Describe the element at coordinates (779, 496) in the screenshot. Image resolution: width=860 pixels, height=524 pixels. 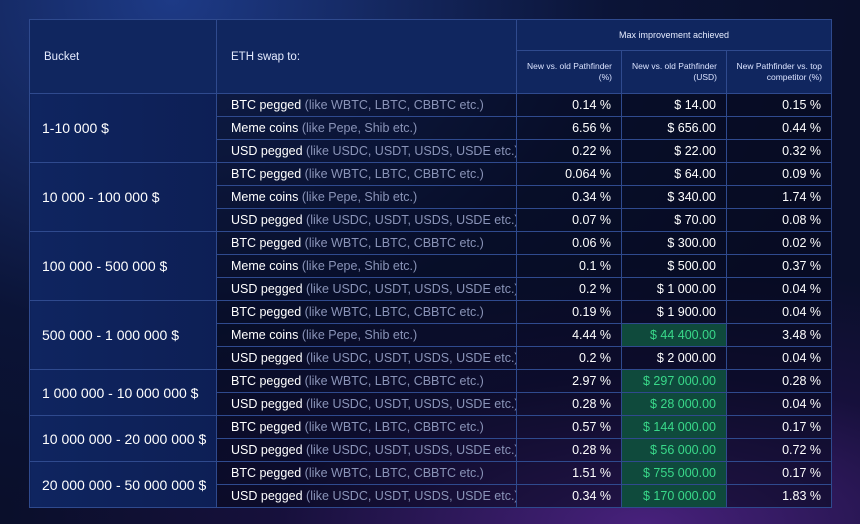
I see `new-vs-competitor-percent-cell: 1.83 %` at that location.